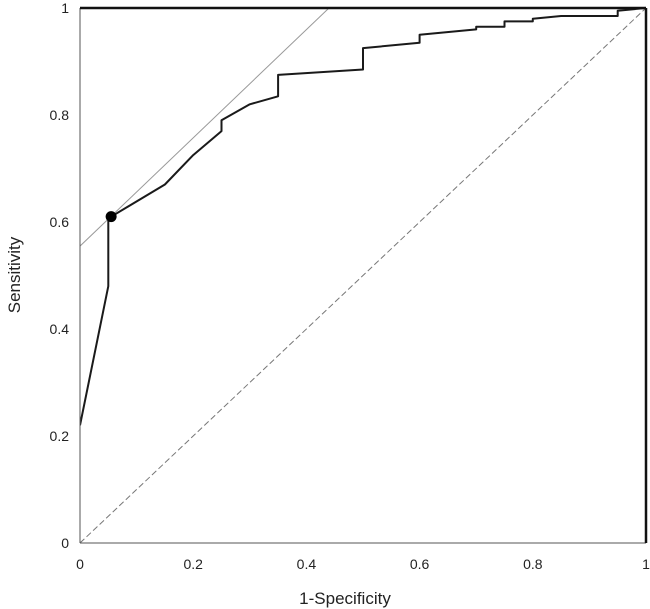  I want to click on x-tick-label: 0.4, so click(307, 564).